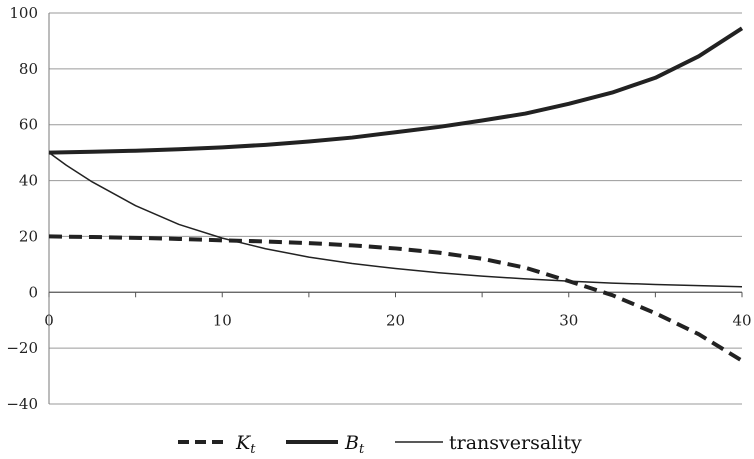  Describe the element at coordinates (28, 181) in the screenshot. I see `y-tick-label: 40` at that location.